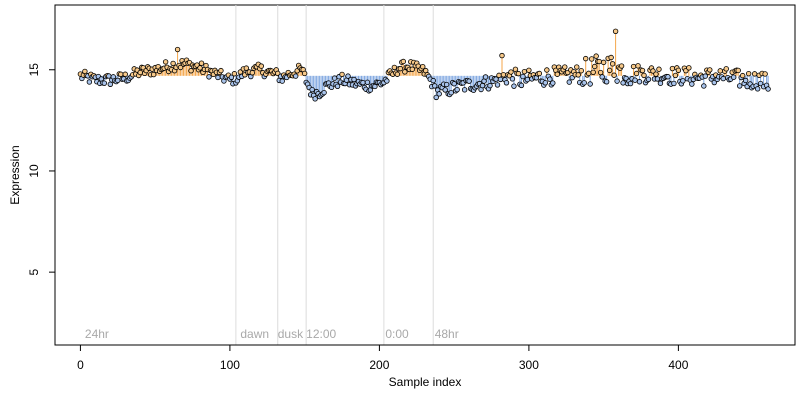 The width and height of the screenshot is (800, 400). I want to click on y-axis-title: Expression, so click(15, 174).